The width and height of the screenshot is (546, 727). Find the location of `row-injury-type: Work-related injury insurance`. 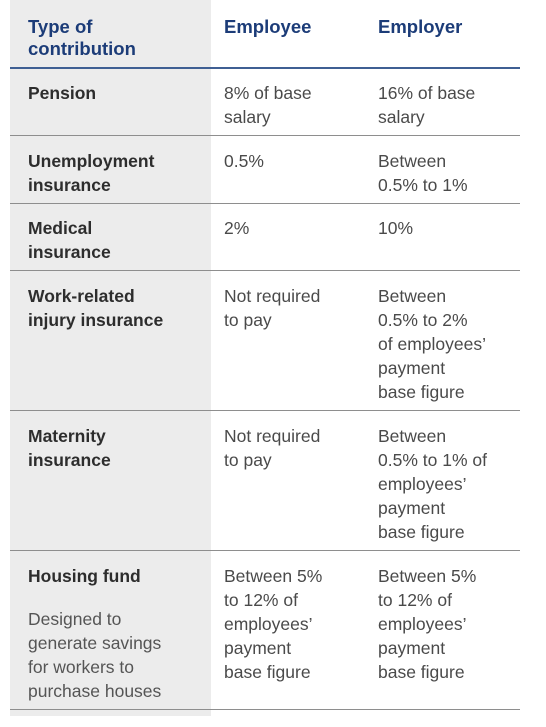

row-injury-type: Work-related injury insurance is located at coordinates (96, 308).